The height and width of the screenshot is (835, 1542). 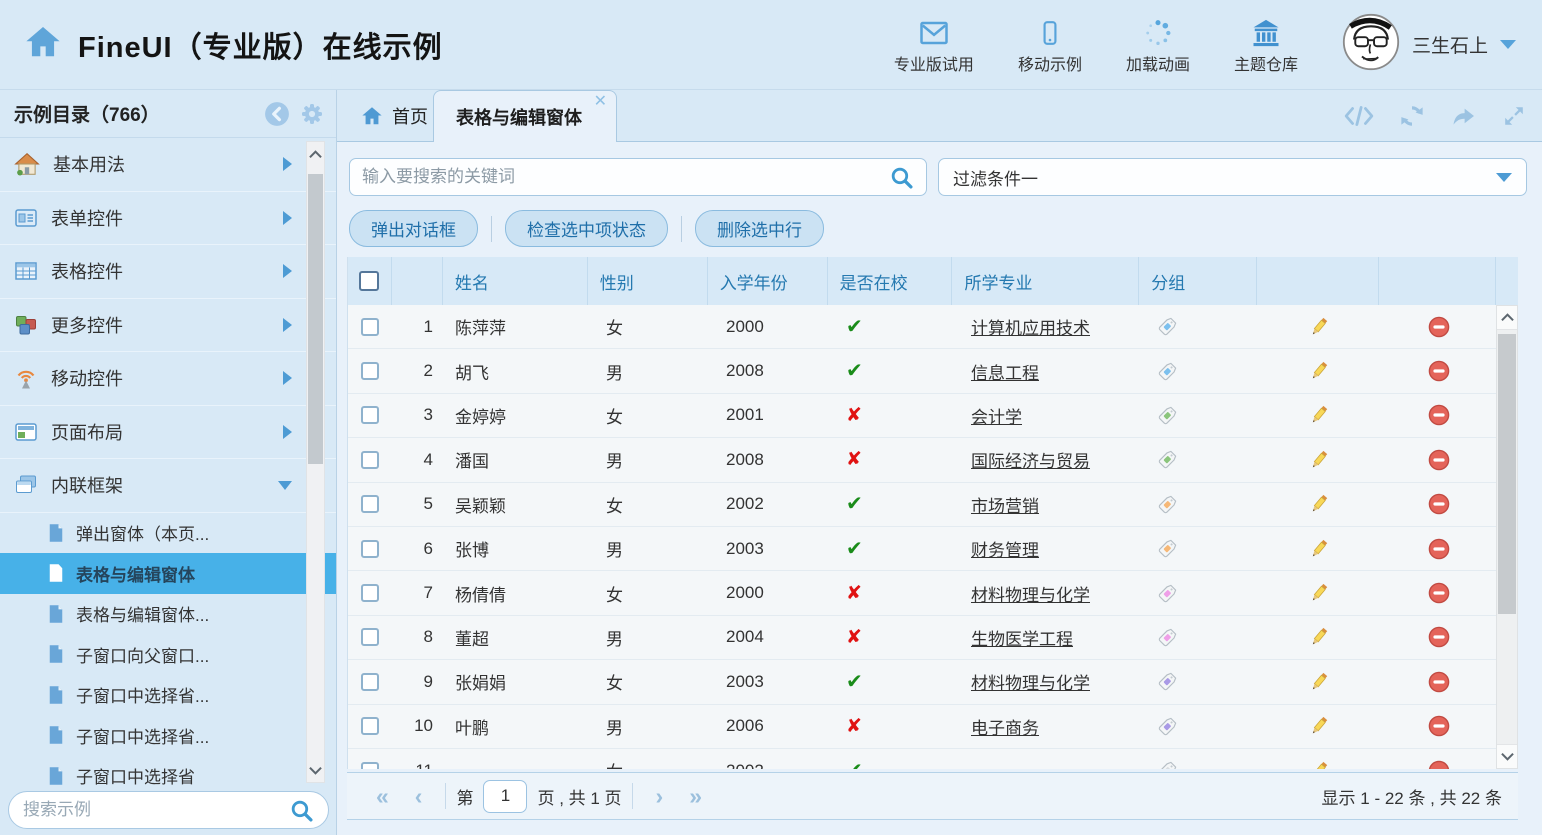 What do you see at coordinates (168, 165) in the screenshot?
I see `sidebar-group-item: 基本用法` at bounding box center [168, 165].